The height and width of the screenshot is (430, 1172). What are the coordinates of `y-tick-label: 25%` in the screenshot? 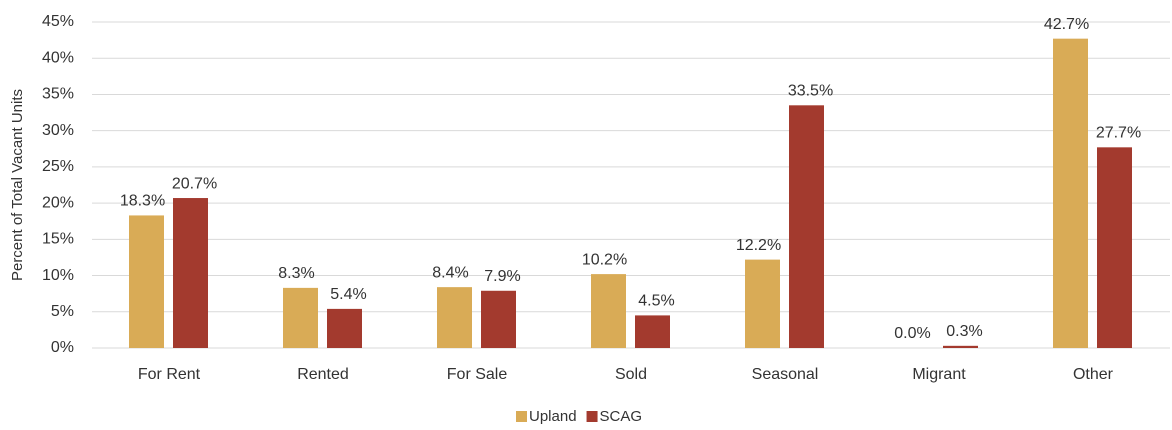 It's located at (58, 166).